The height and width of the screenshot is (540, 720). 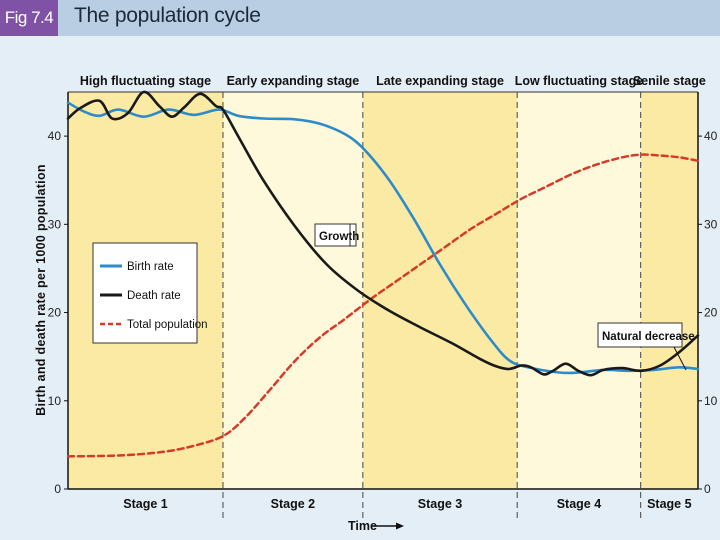 I want to click on legend-label-total-population: Total population, so click(x=167, y=325).